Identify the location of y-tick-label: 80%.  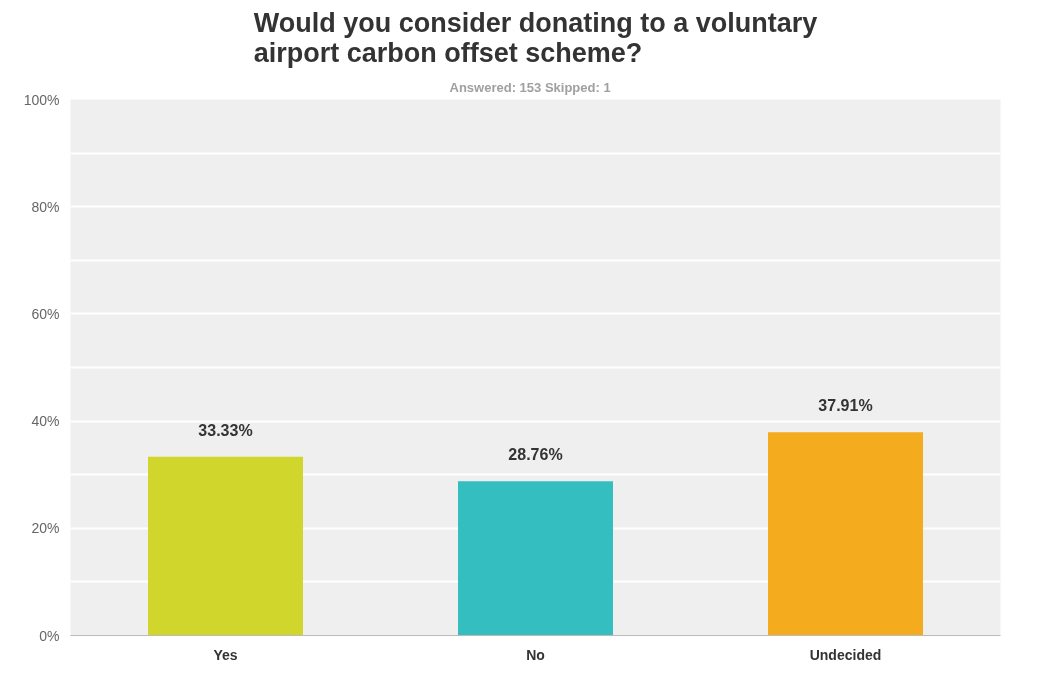
(45, 206).